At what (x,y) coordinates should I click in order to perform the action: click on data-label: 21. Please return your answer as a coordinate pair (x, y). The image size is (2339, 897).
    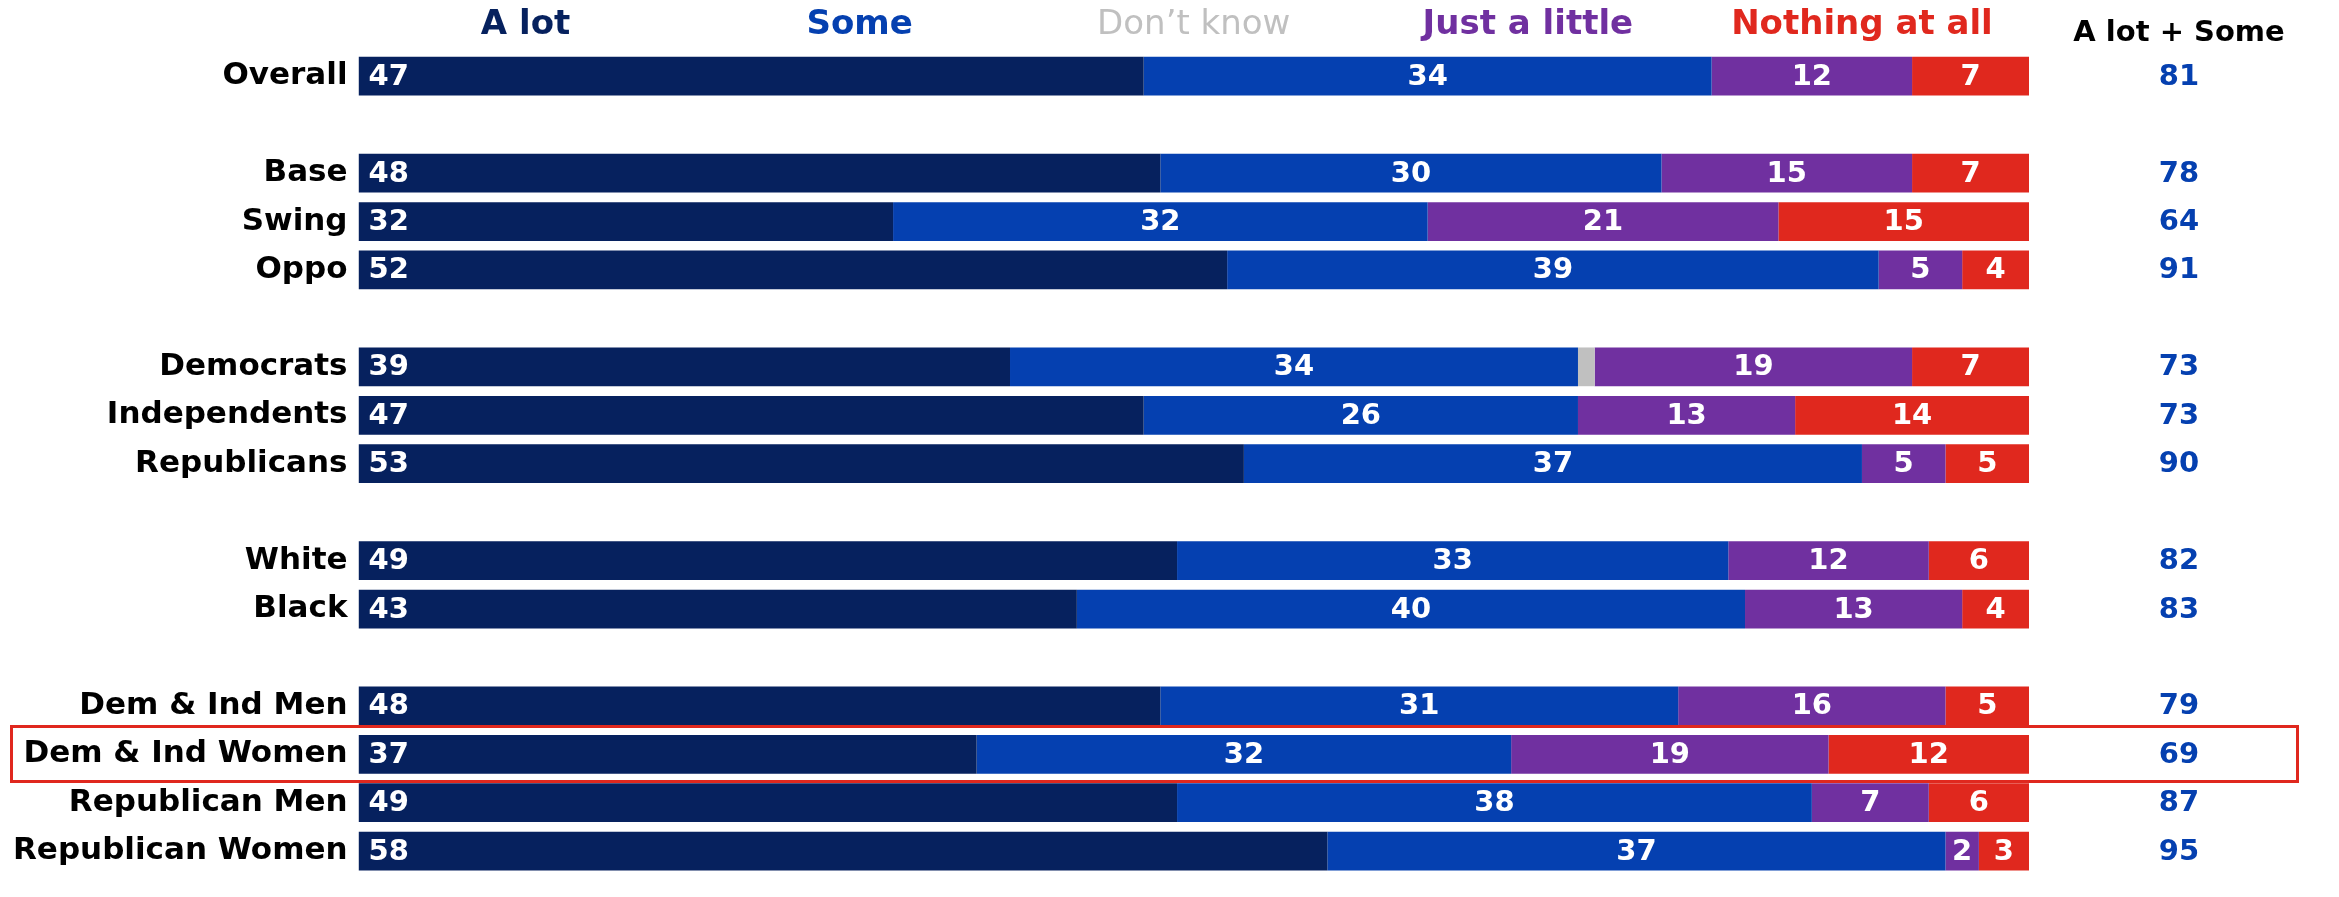
    Looking at the image, I should click on (1603, 220).